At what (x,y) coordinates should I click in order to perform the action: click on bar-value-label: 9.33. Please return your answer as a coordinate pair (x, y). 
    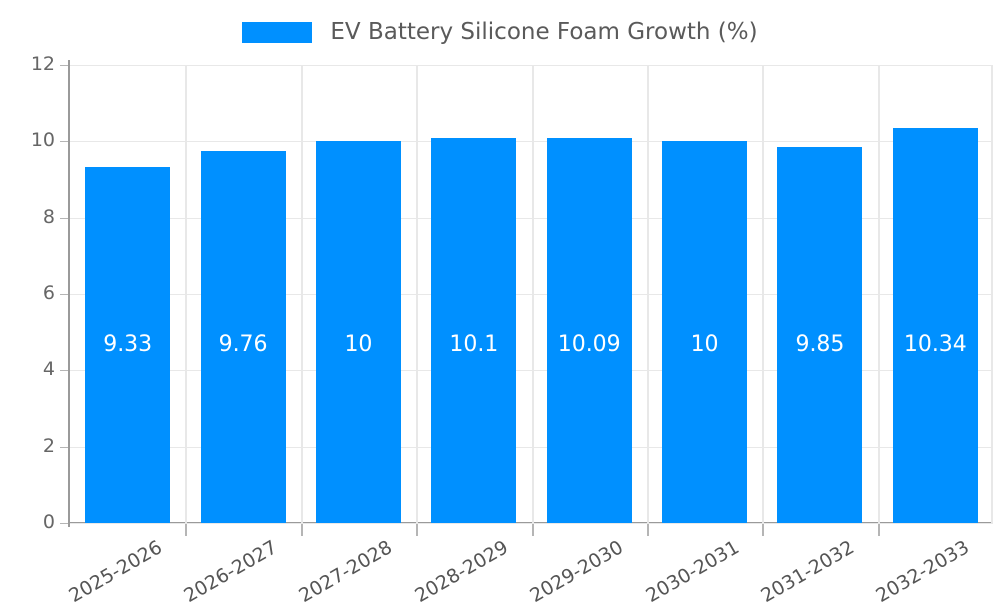
    Looking at the image, I should click on (128, 344).